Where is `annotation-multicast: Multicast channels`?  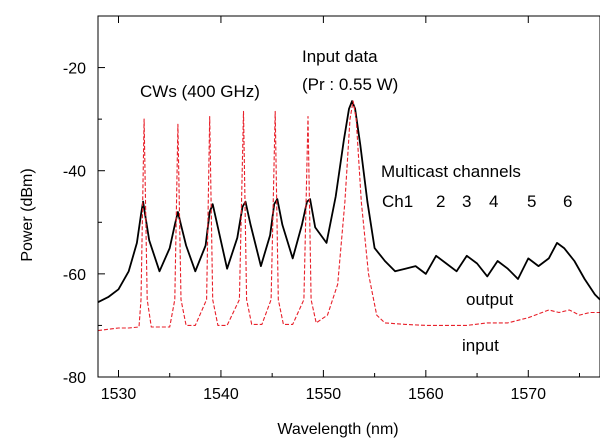
annotation-multicast: Multicast channels is located at coordinates (451, 171).